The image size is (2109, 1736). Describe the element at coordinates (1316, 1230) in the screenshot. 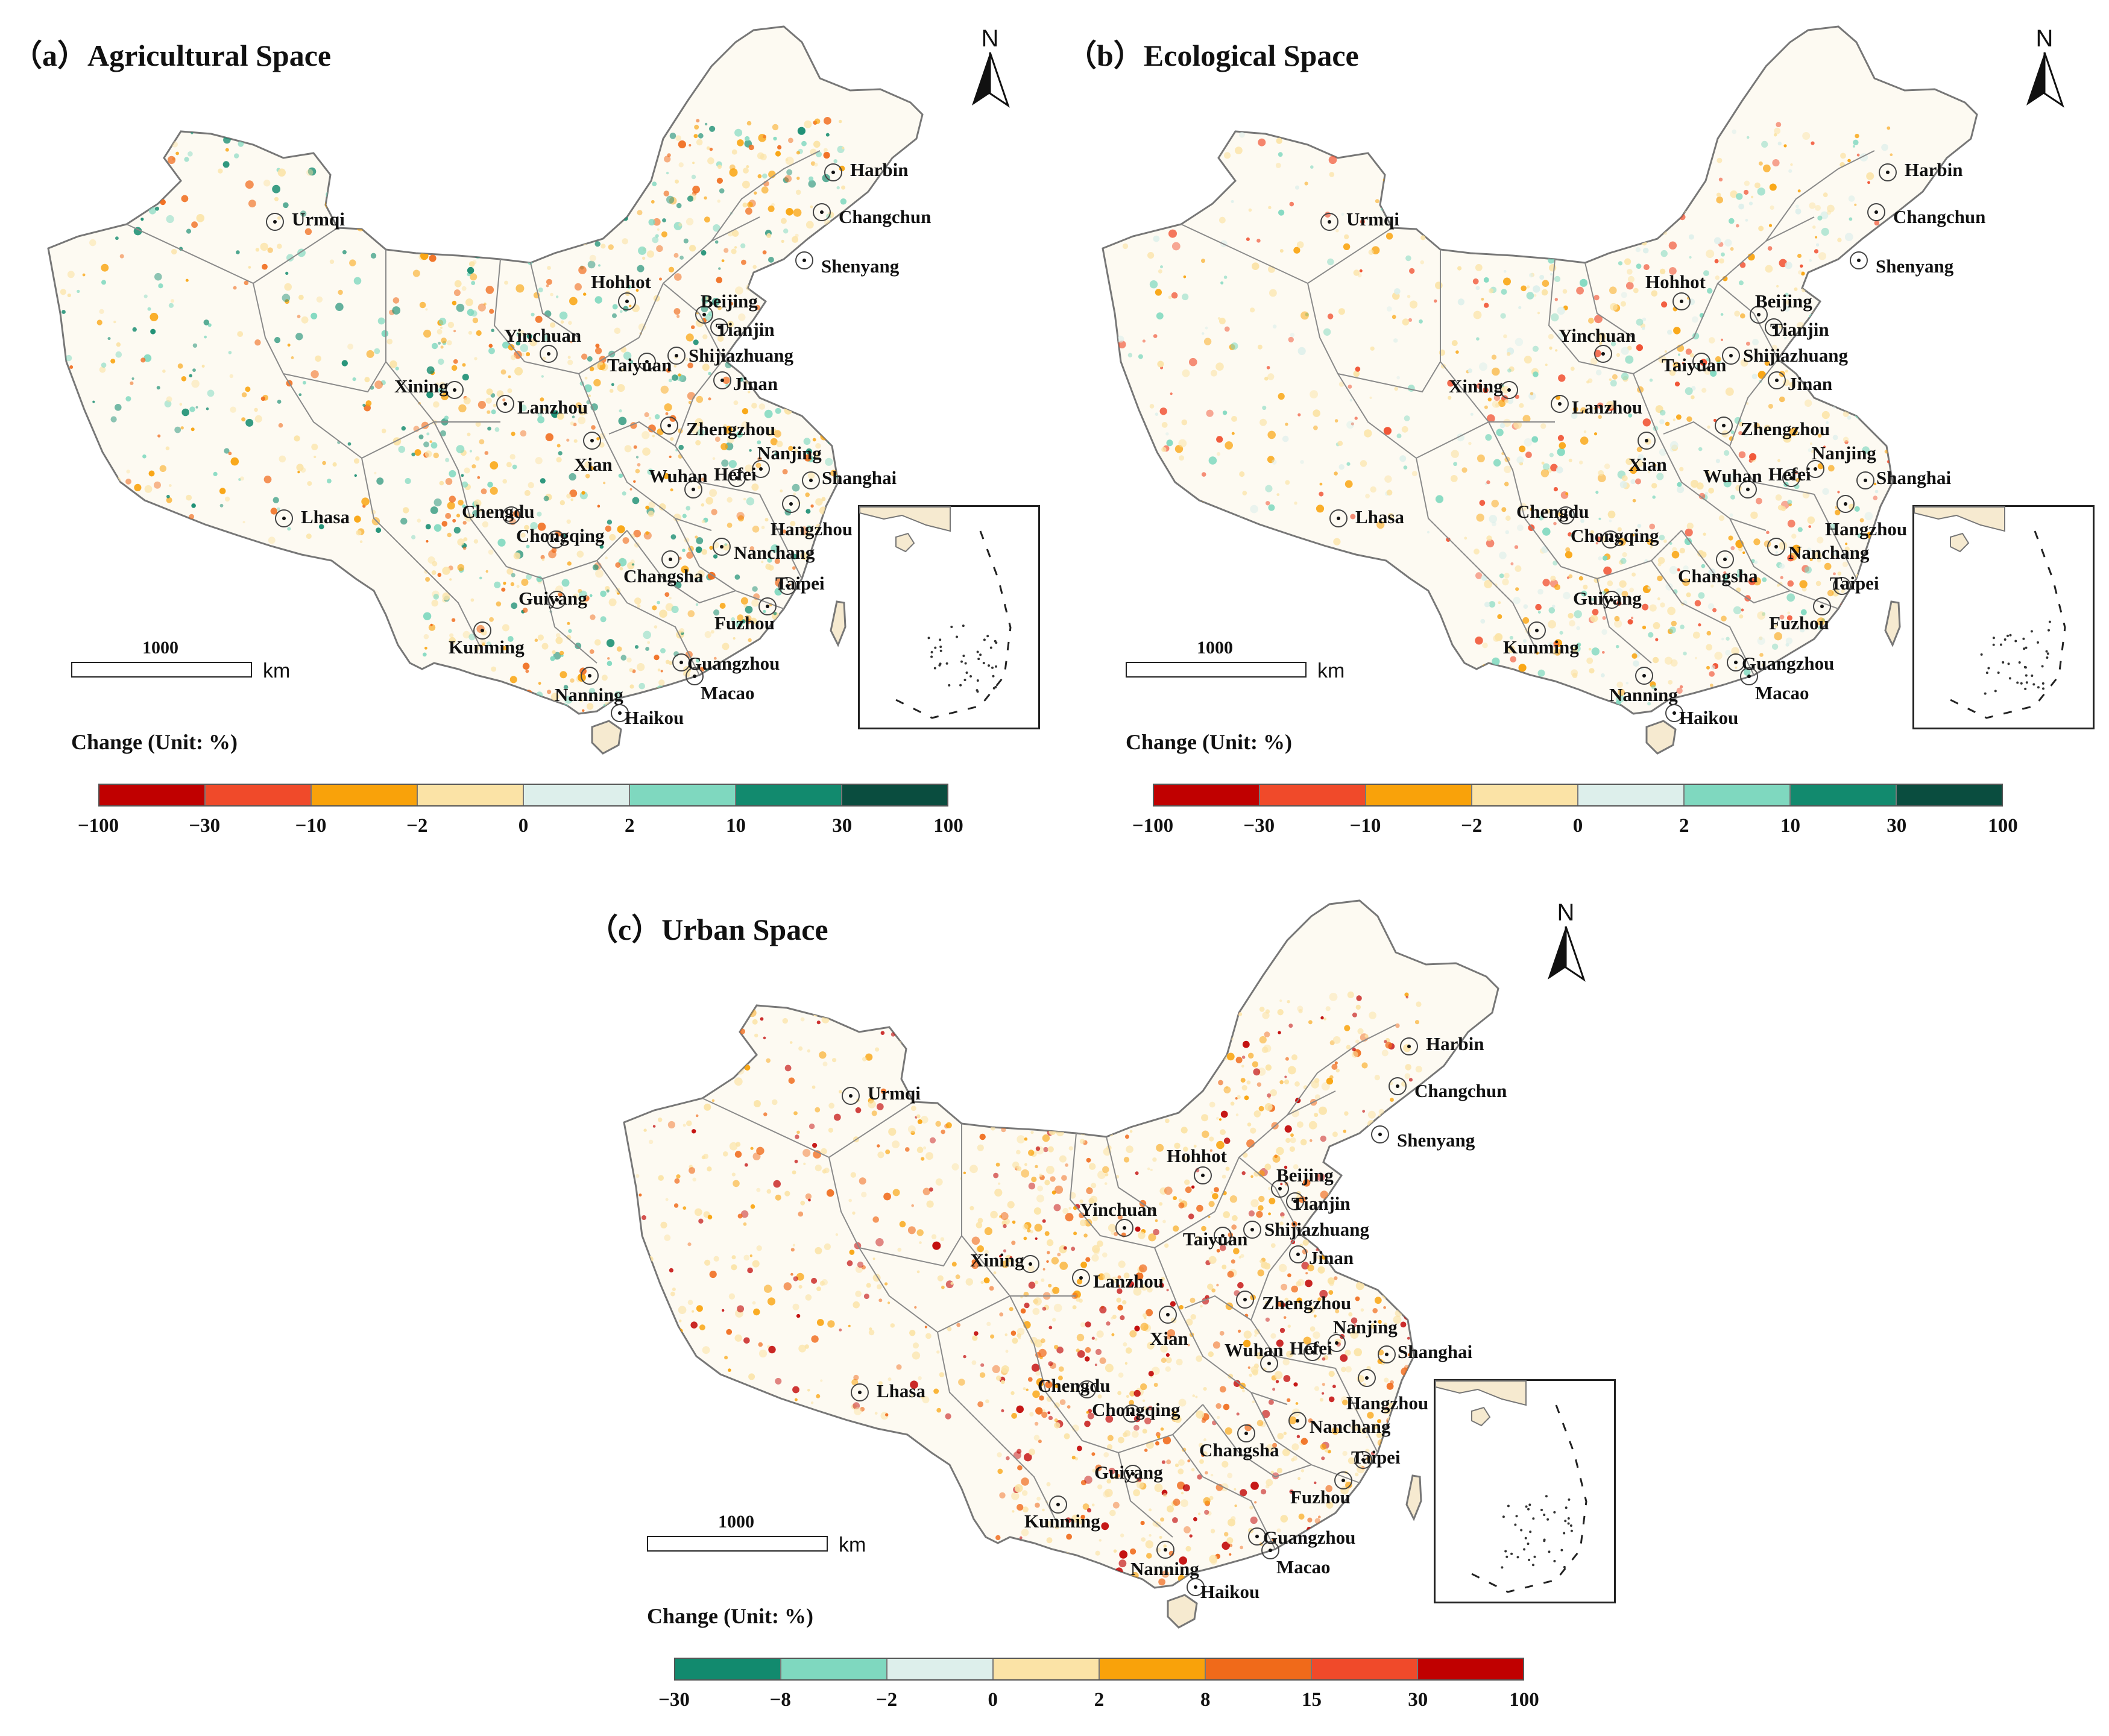

I see `city-label: Shijiazhuang` at that location.